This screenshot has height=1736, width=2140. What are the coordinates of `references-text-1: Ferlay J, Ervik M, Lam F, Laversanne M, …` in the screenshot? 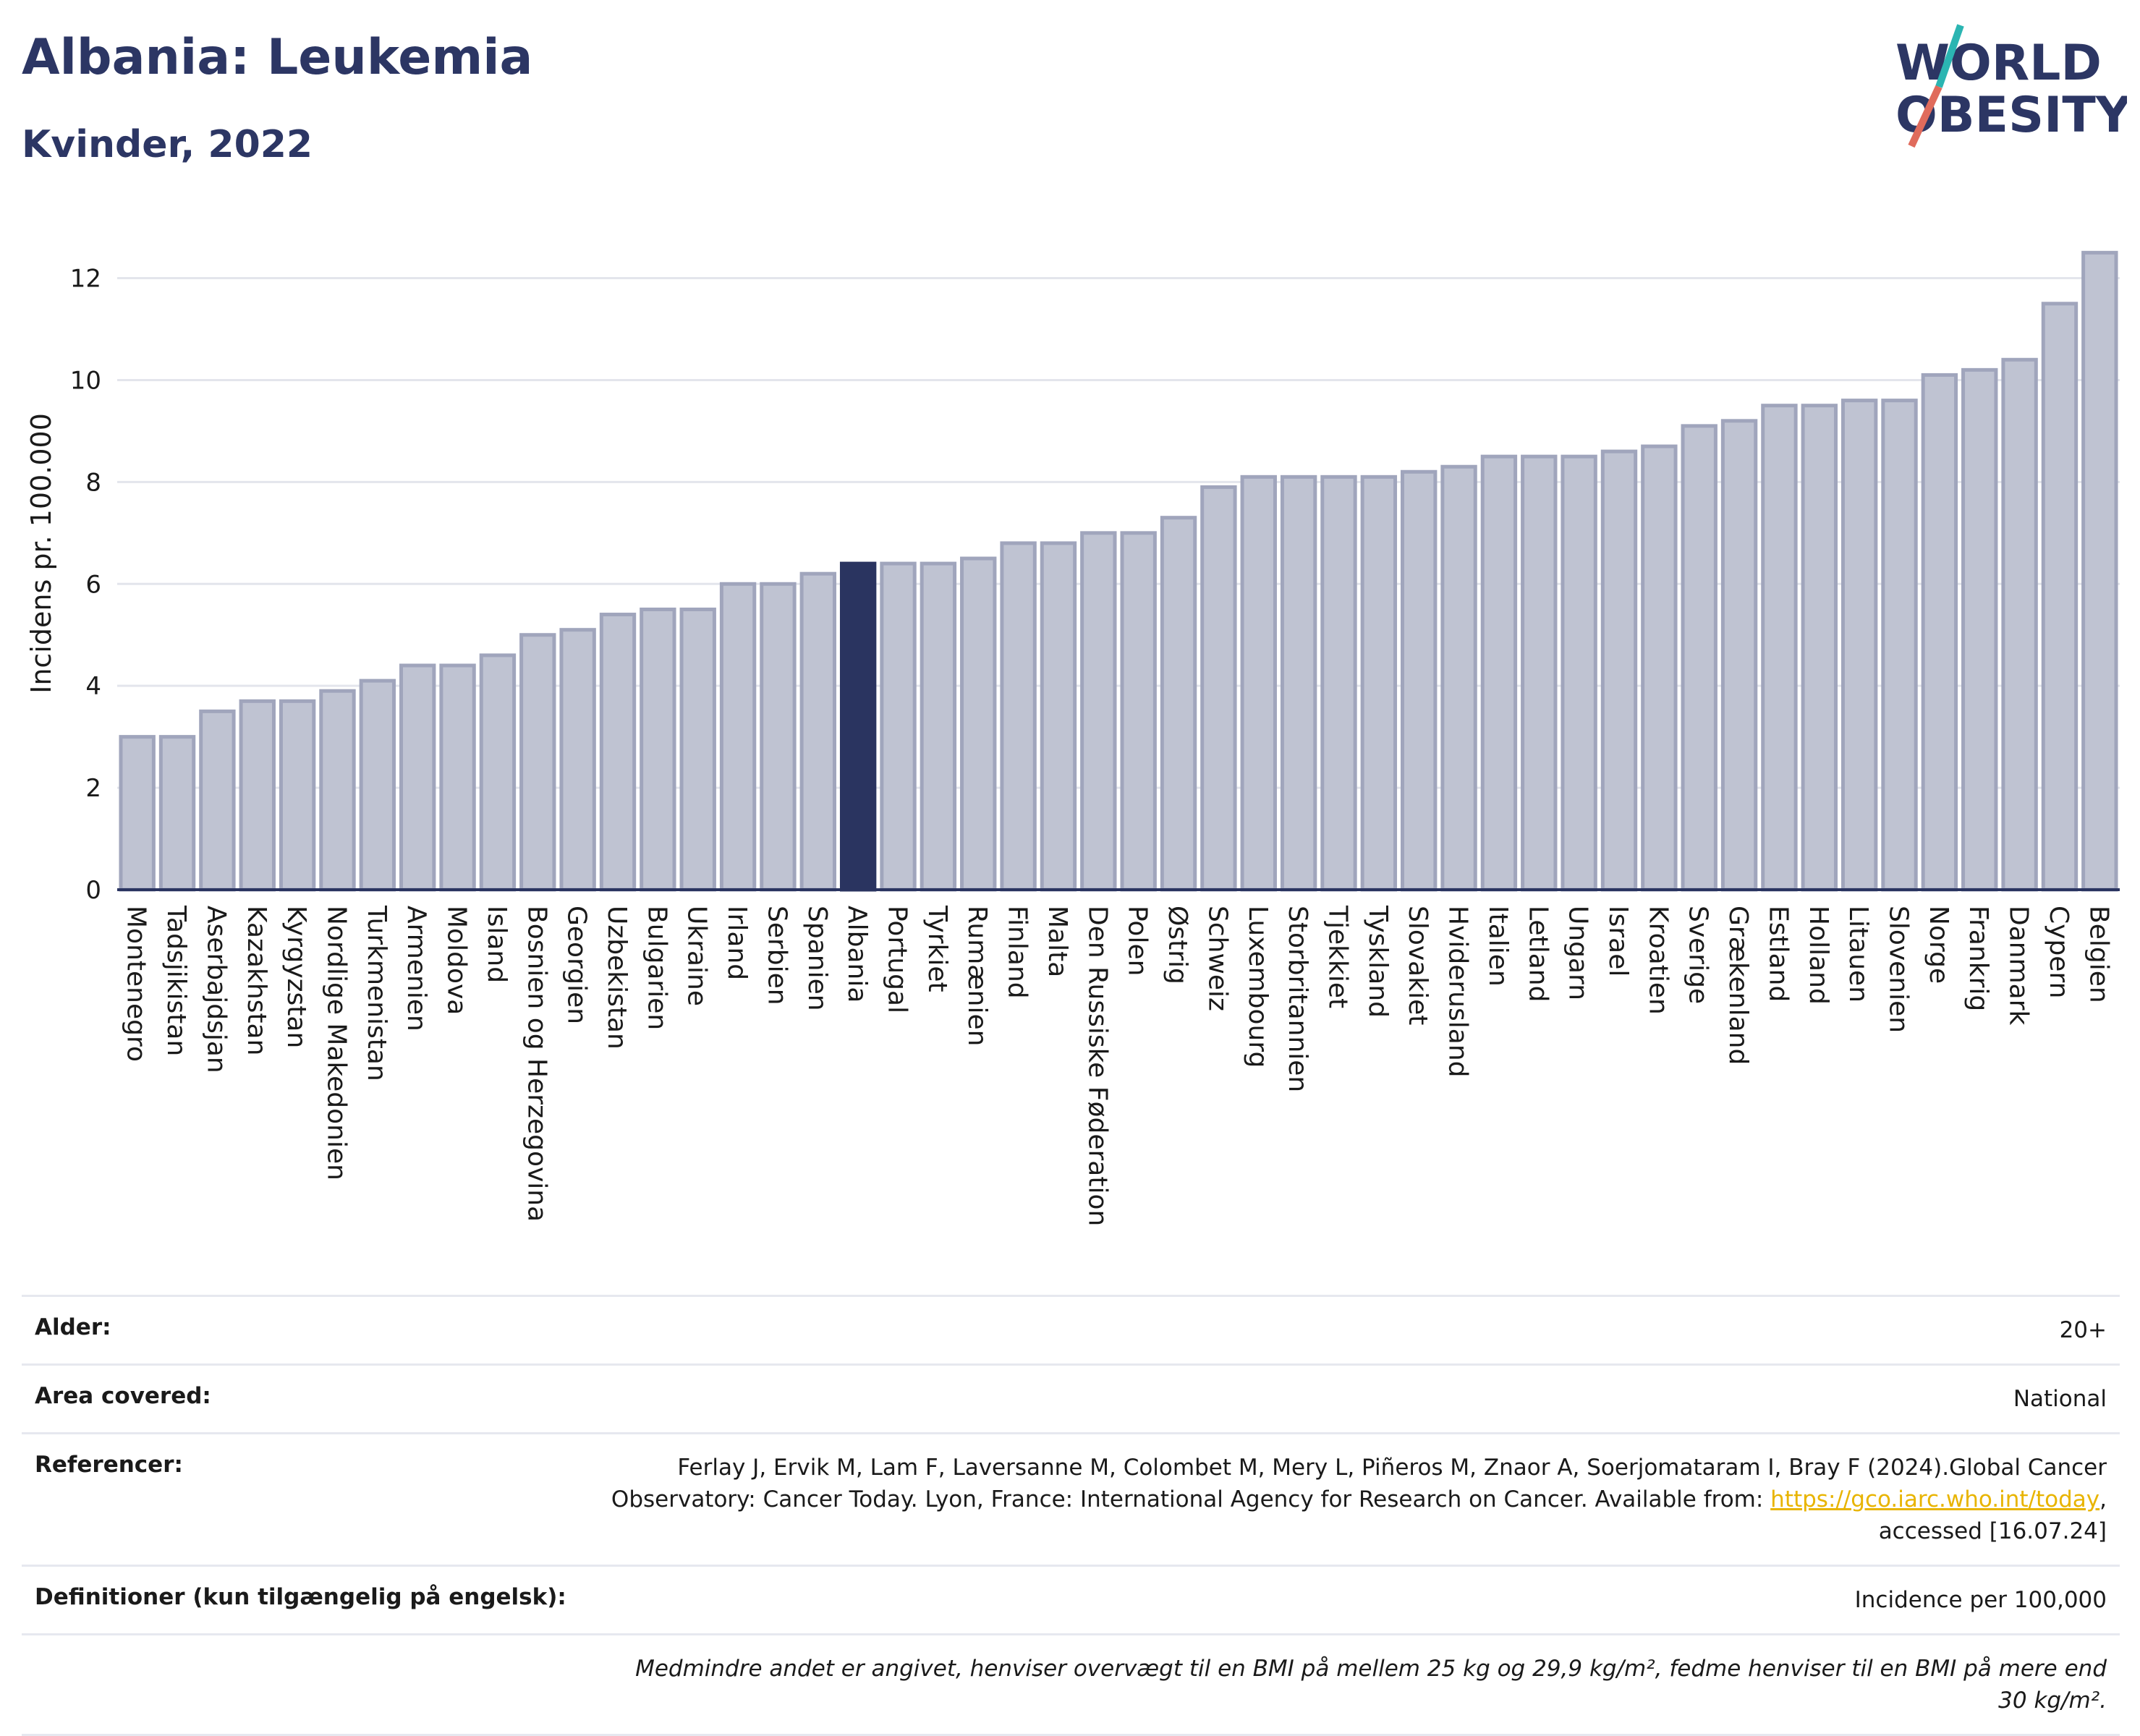 It's located at (1359, 1484).